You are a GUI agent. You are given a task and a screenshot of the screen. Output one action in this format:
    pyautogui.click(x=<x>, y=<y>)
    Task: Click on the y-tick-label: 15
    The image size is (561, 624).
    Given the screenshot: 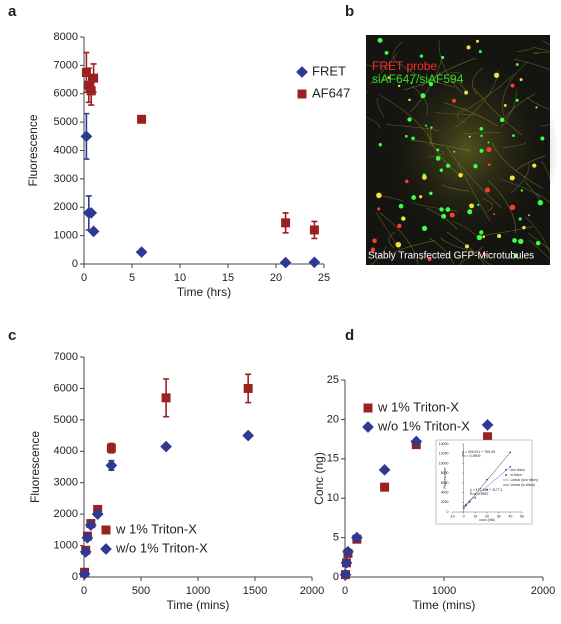 What is the action you would take?
    pyautogui.click(x=333, y=459)
    